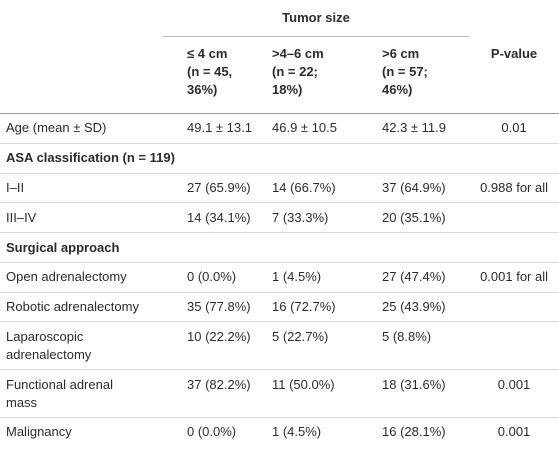  What do you see at coordinates (423, 277) in the screenshot?
I see `cell: 27 (47.4%)` at bounding box center [423, 277].